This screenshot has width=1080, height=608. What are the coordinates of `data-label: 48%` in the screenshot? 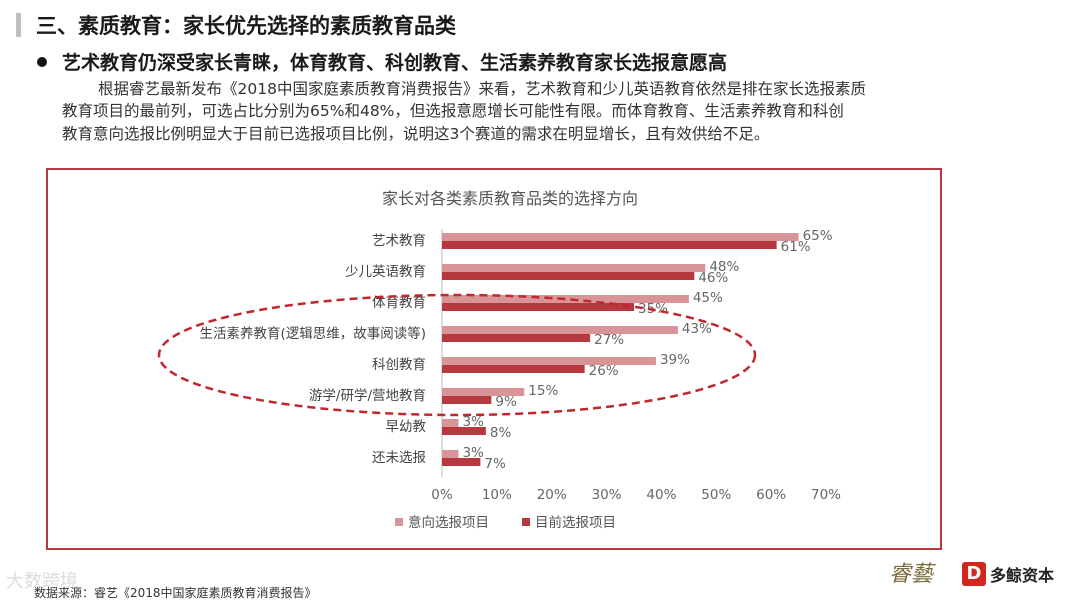 It's located at (724, 267).